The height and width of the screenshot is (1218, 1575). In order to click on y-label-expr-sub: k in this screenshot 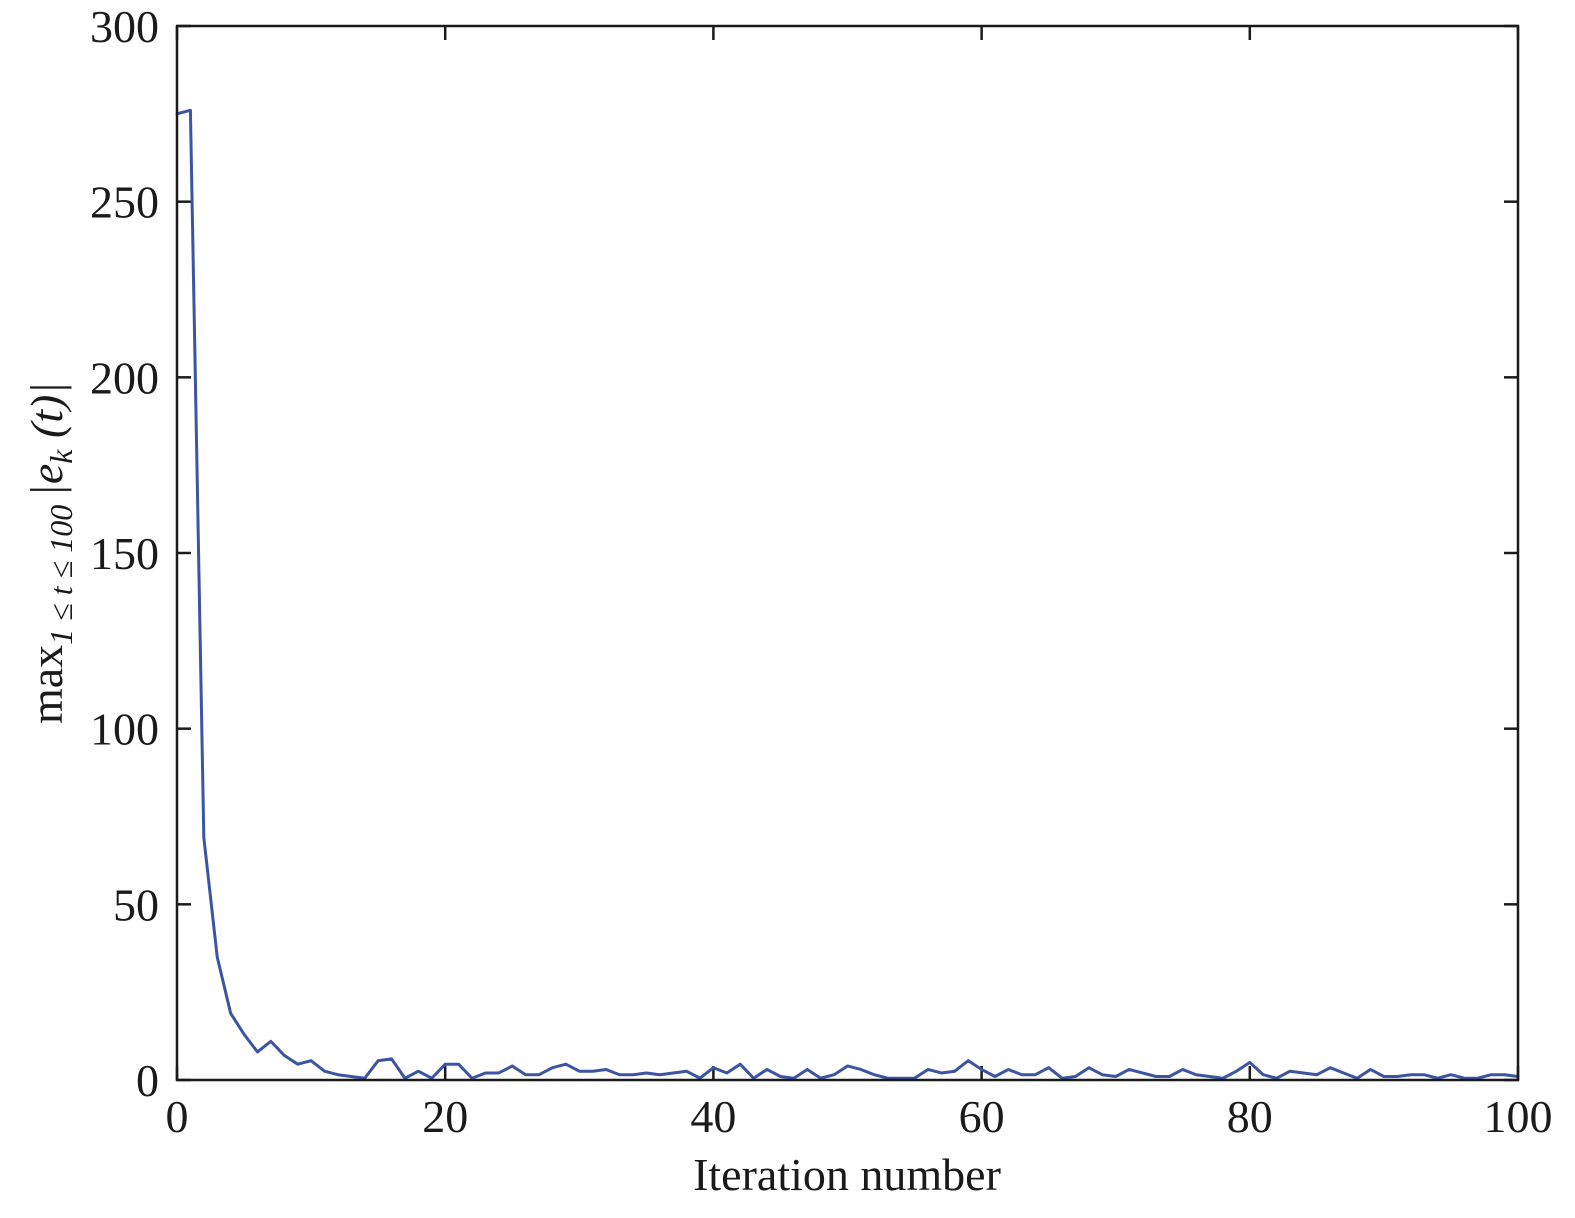, I will do `click(61, 456)`.